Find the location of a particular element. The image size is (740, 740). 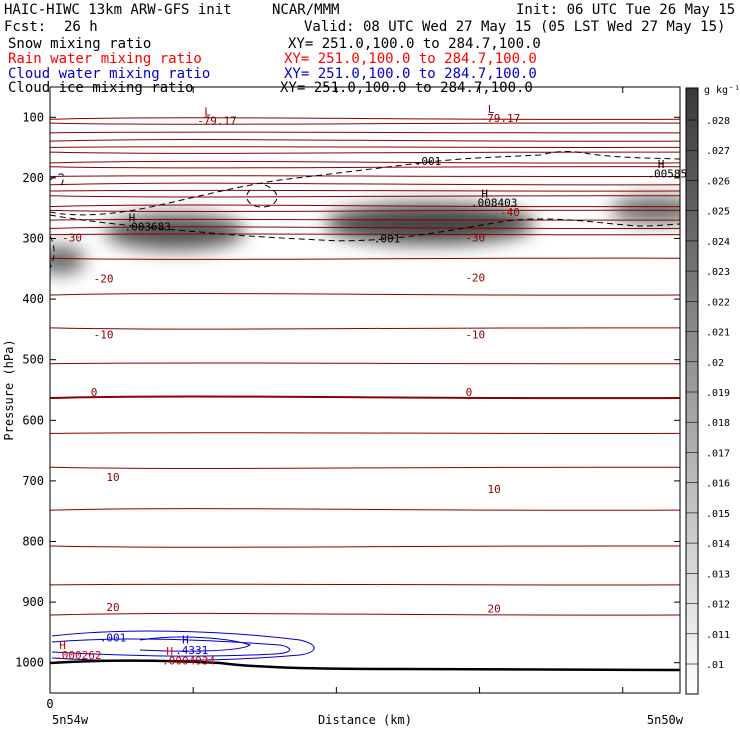

y-tick-label-900: 900 is located at coordinates (33, 602).